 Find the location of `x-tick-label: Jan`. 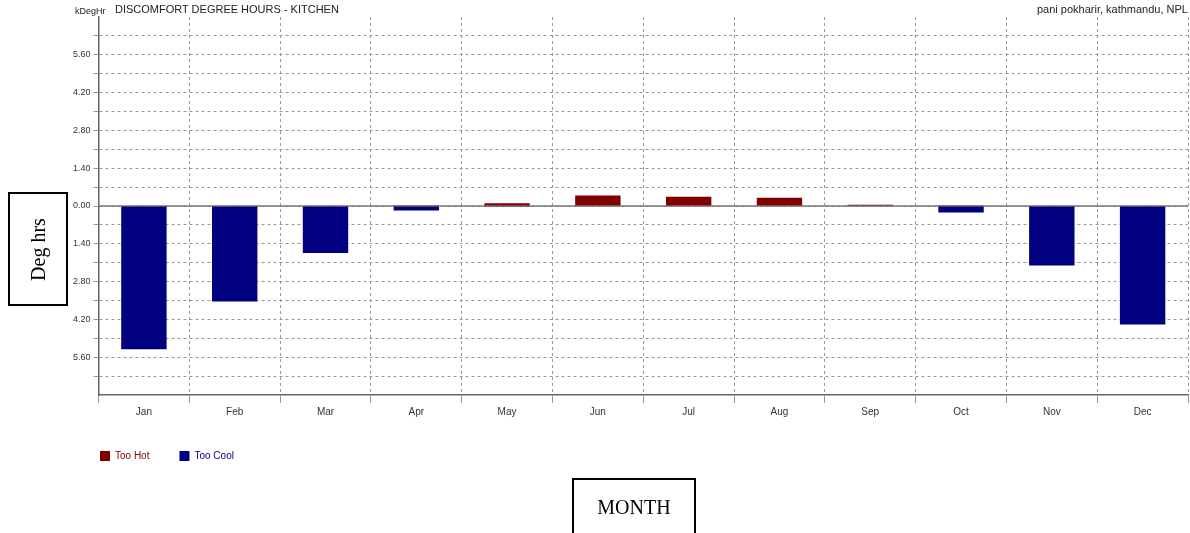

x-tick-label: Jan is located at coordinates (143, 411).